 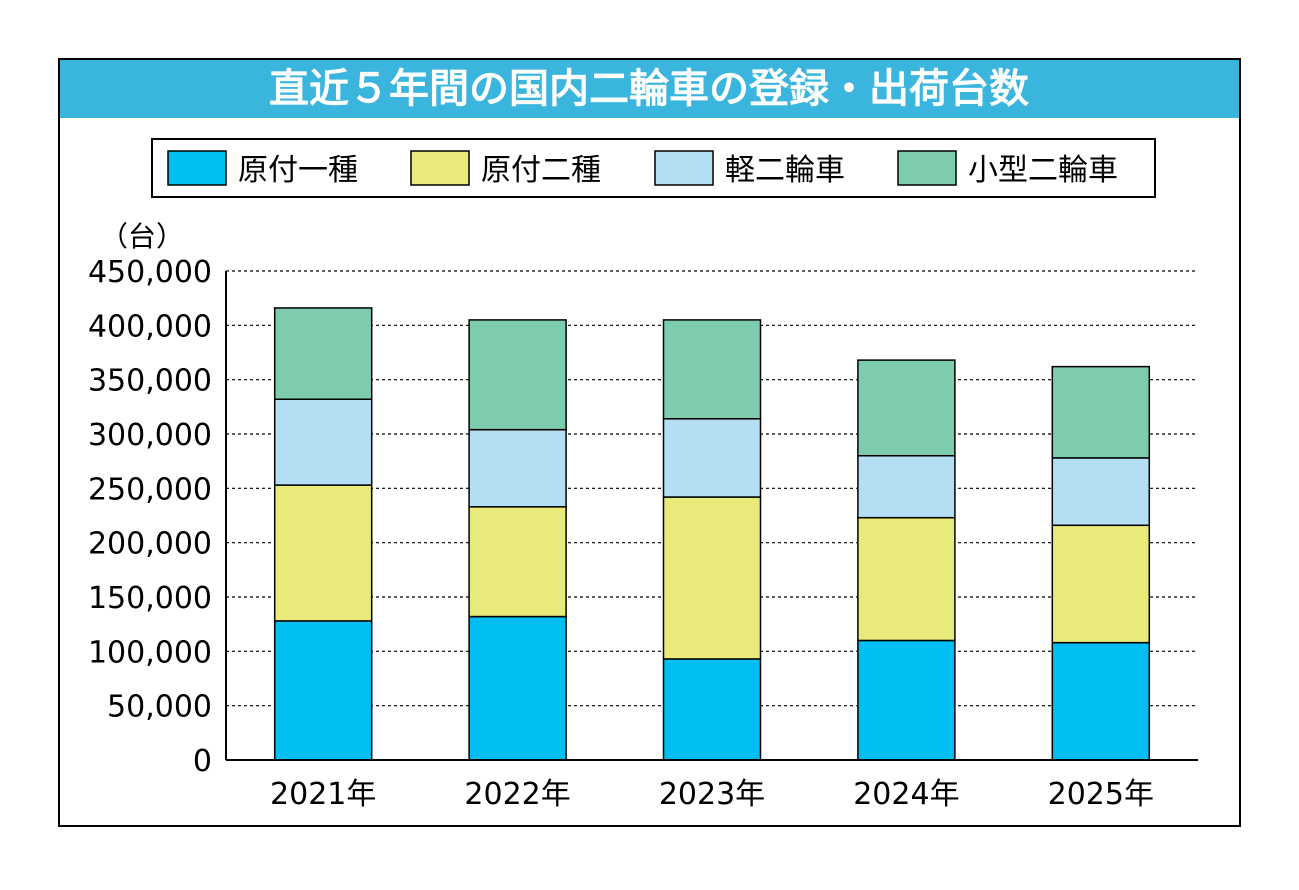 I want to click on legend-box, so click(x=653, y=168).